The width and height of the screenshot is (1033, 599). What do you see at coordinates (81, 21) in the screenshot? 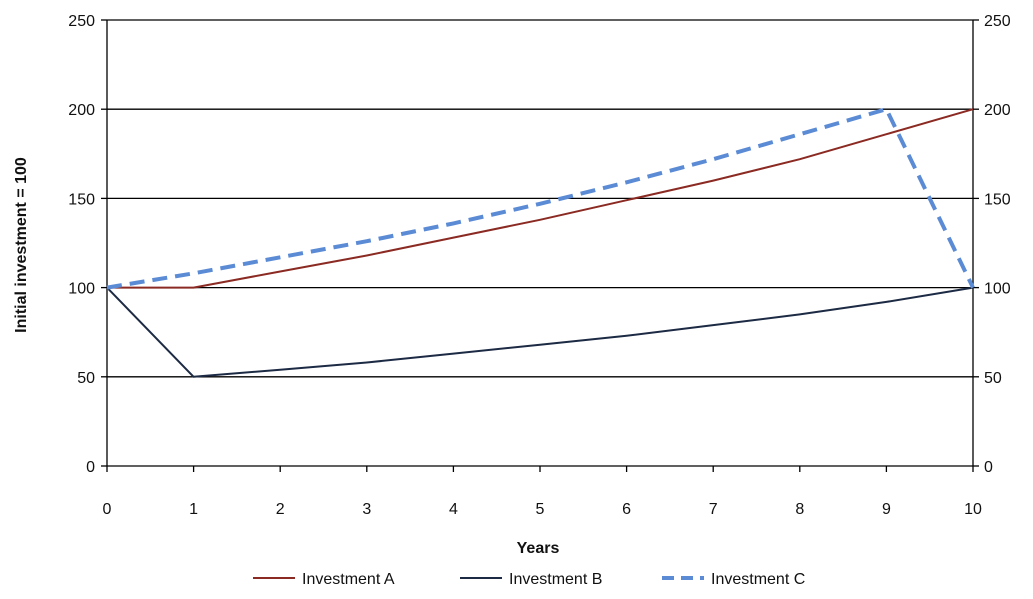
I see `y-tick-label-left: 250` at bounding box center [81, 21].